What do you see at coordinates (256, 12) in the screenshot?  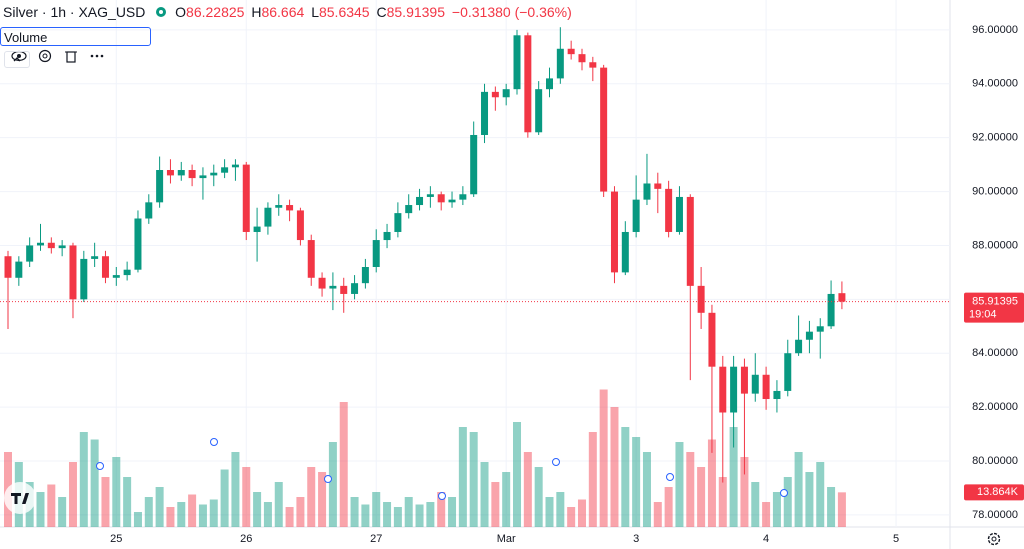 I see `h-label: H` at bounding box center [256, 12].